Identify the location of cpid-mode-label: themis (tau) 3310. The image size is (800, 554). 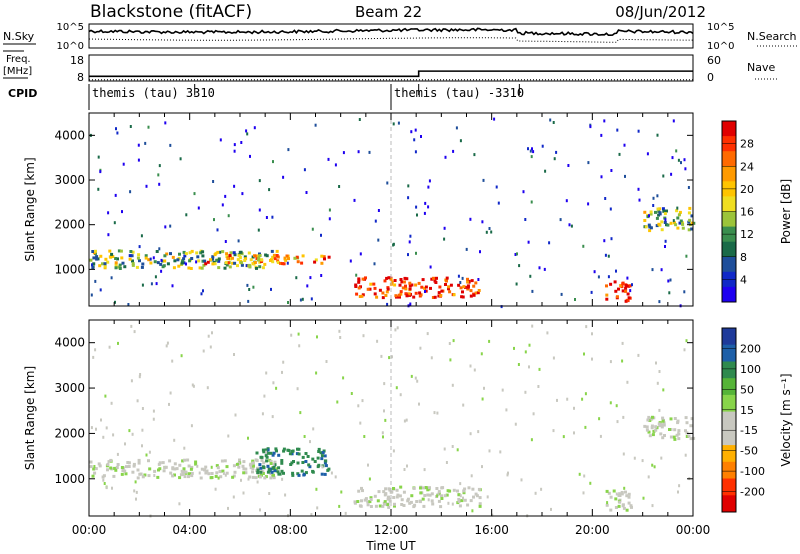
(153, 93).